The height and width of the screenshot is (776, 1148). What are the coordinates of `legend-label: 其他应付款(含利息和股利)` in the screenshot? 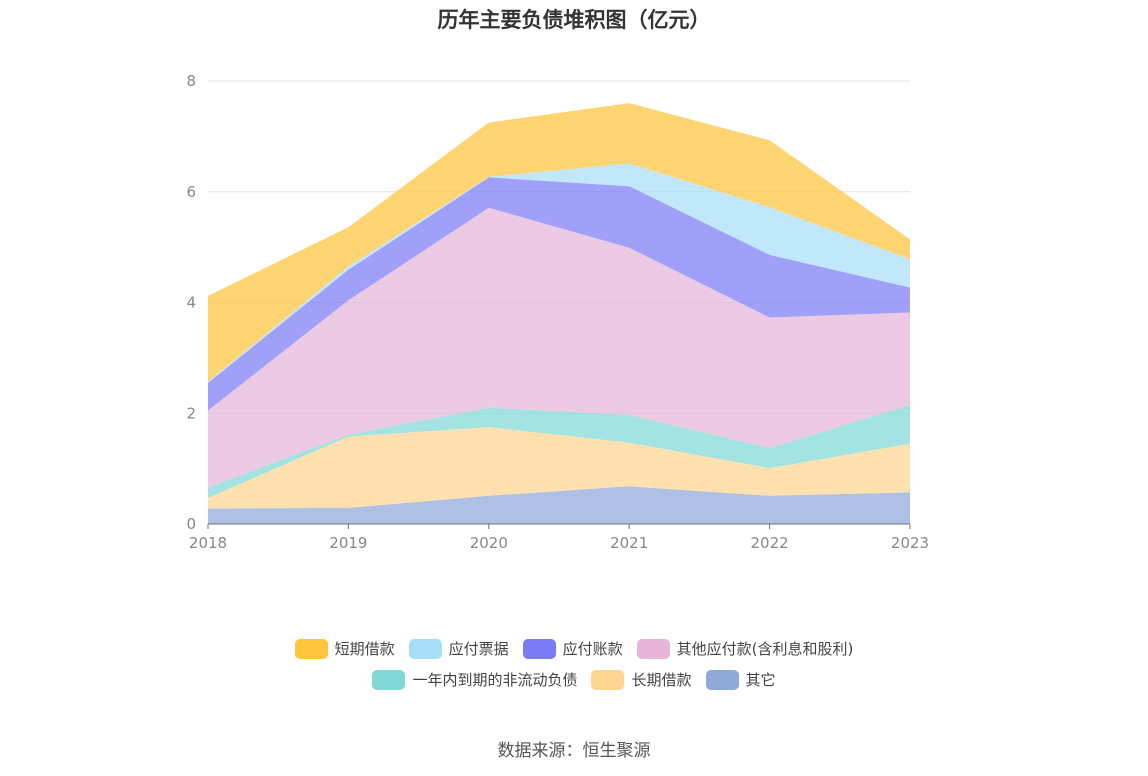 It's located at (765, 649).